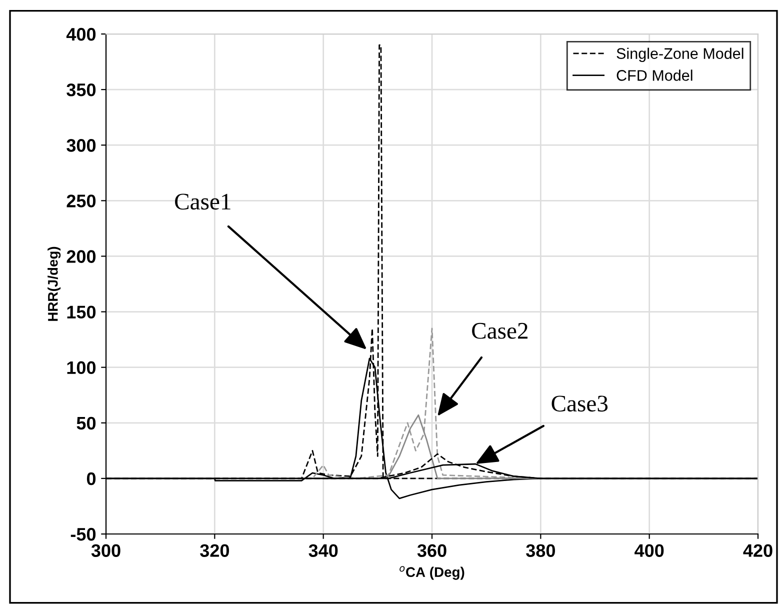 The width and height of the screenshot is (779, 604). Describe the element at coordinates (83, 534) in the screenshot. I see `y-tick-label: -50` at that location.